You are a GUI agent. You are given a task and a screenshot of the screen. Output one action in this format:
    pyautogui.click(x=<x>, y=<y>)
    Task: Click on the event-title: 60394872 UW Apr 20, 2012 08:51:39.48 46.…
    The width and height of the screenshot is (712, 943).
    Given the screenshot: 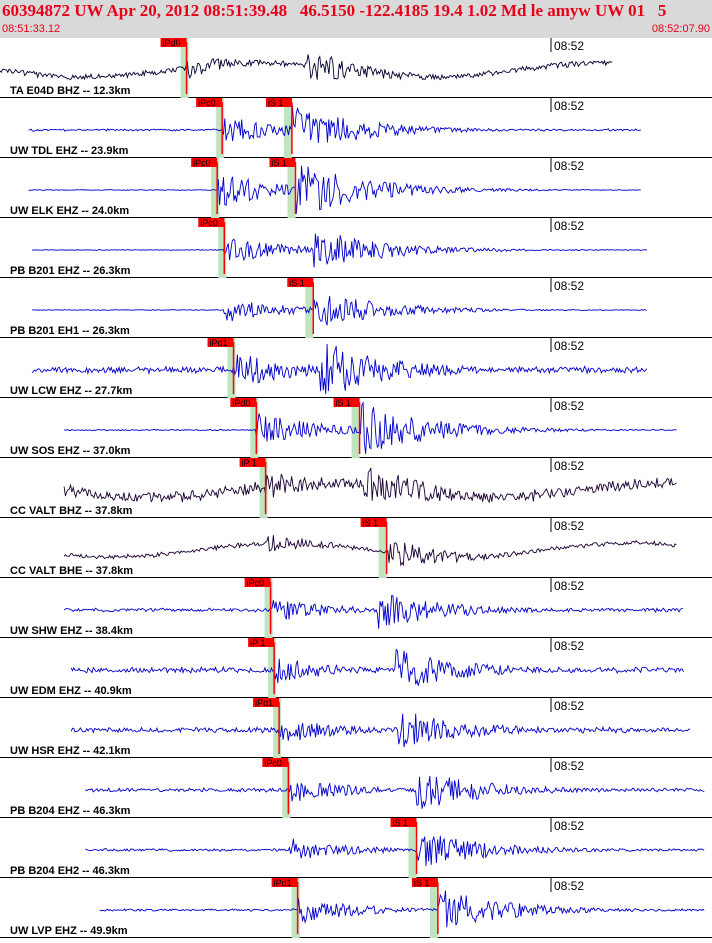 What is the action you would take?
    pyautogui.click(x=334, y=10)
    